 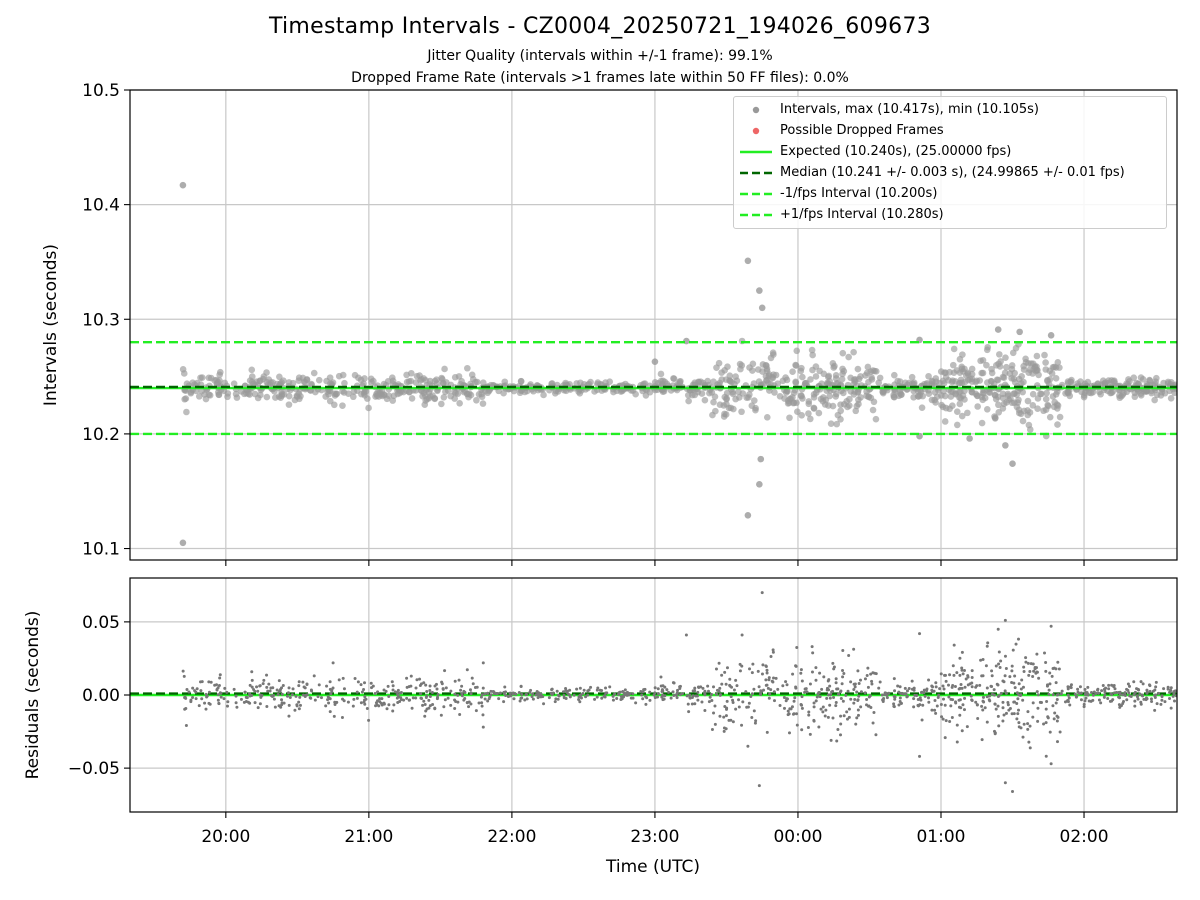 What do you see at coordinates (950, 131) in the screenshot?
I see `legend-entry-dropped-frames: Possible Dropped Frames` at bounding box center [950, 131].